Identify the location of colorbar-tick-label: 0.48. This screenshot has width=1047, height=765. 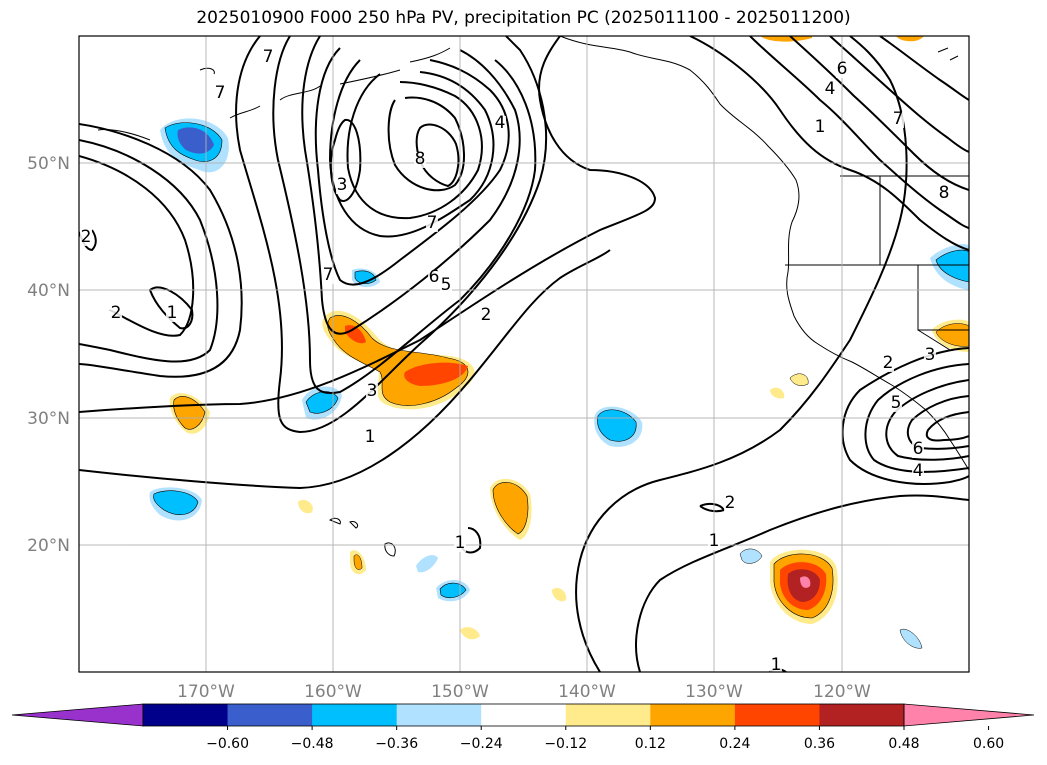
(903, 744).